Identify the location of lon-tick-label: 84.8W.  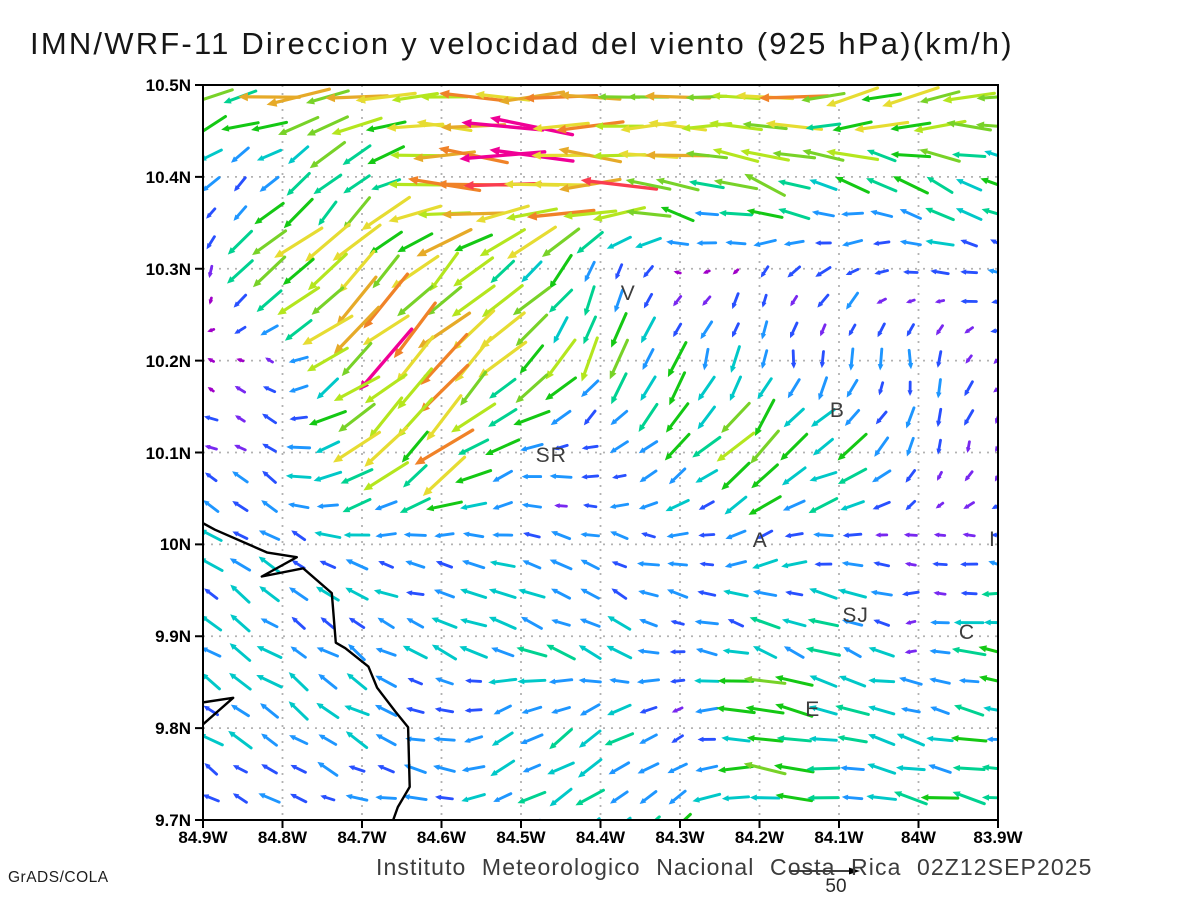
(282, 837).